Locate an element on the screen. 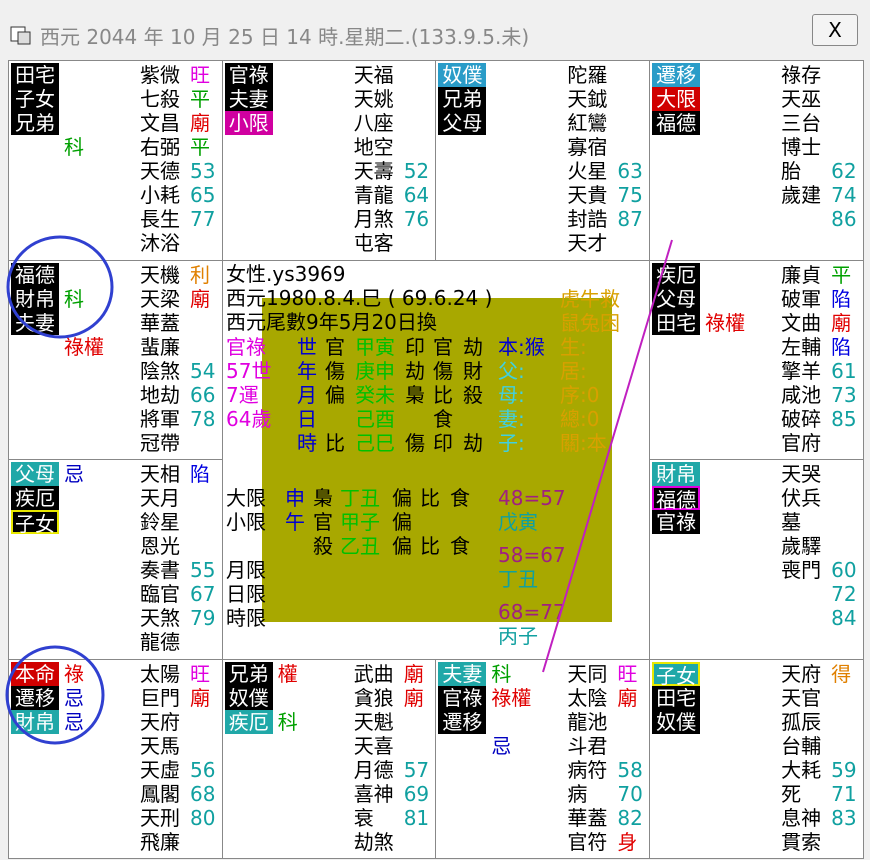 The image size is (870, 860). limit-cell: 日限 is located at coordinates (246, 594).